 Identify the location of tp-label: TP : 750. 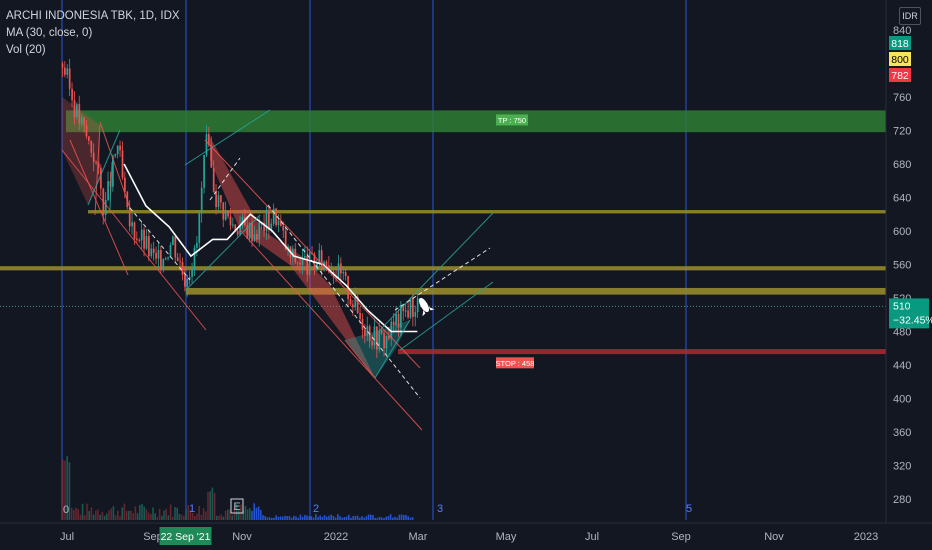
(512, 120).